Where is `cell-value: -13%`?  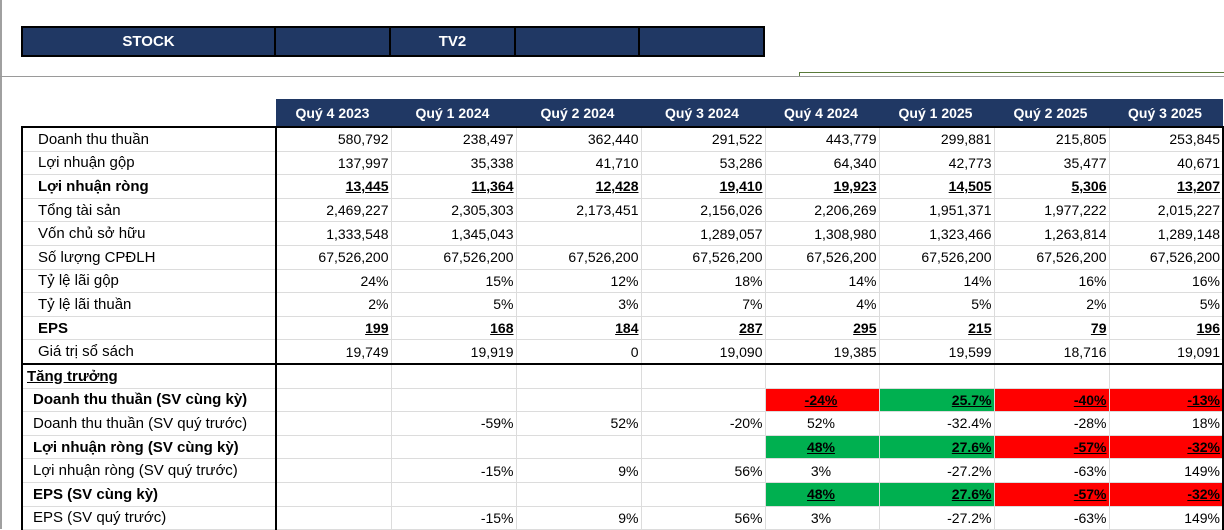
cell-value: -13% is located at coordinates (1166, 400).